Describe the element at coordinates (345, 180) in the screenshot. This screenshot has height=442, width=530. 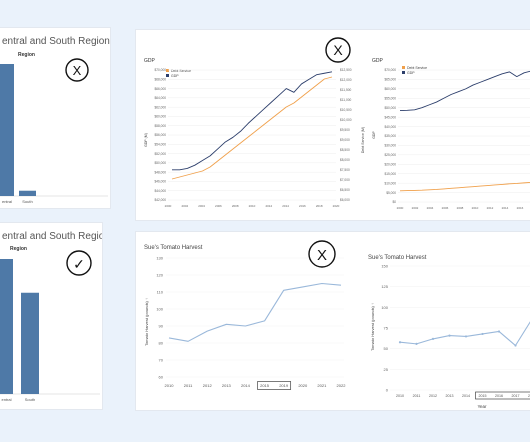
I see `gdp-left-ytick-right: $7,000` at that location.